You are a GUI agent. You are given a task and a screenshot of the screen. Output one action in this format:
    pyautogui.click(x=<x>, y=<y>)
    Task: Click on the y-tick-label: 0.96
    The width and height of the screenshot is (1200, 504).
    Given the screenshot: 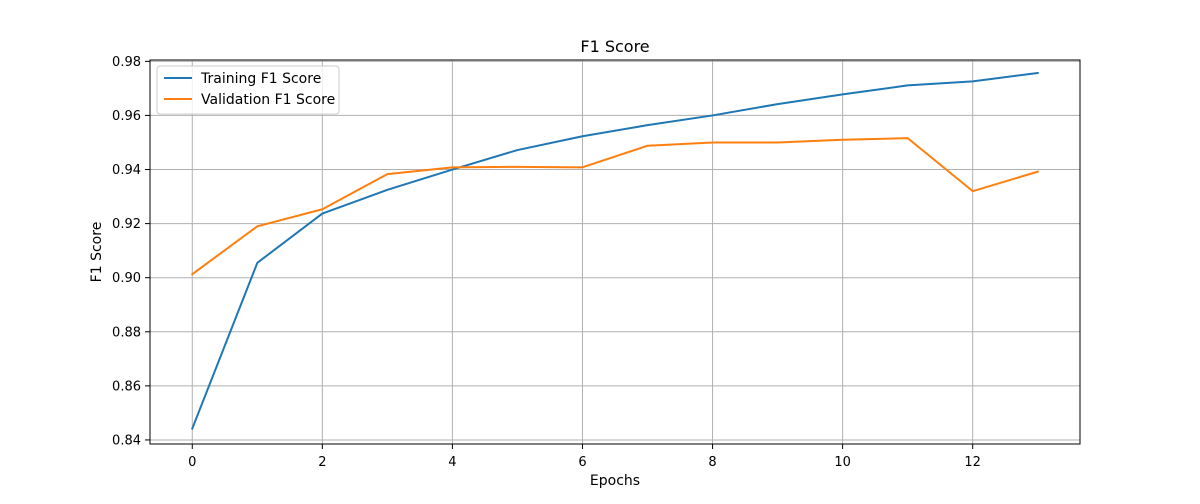 What is the action you would take?
    pyautogui.click(x=126, y=116)
    